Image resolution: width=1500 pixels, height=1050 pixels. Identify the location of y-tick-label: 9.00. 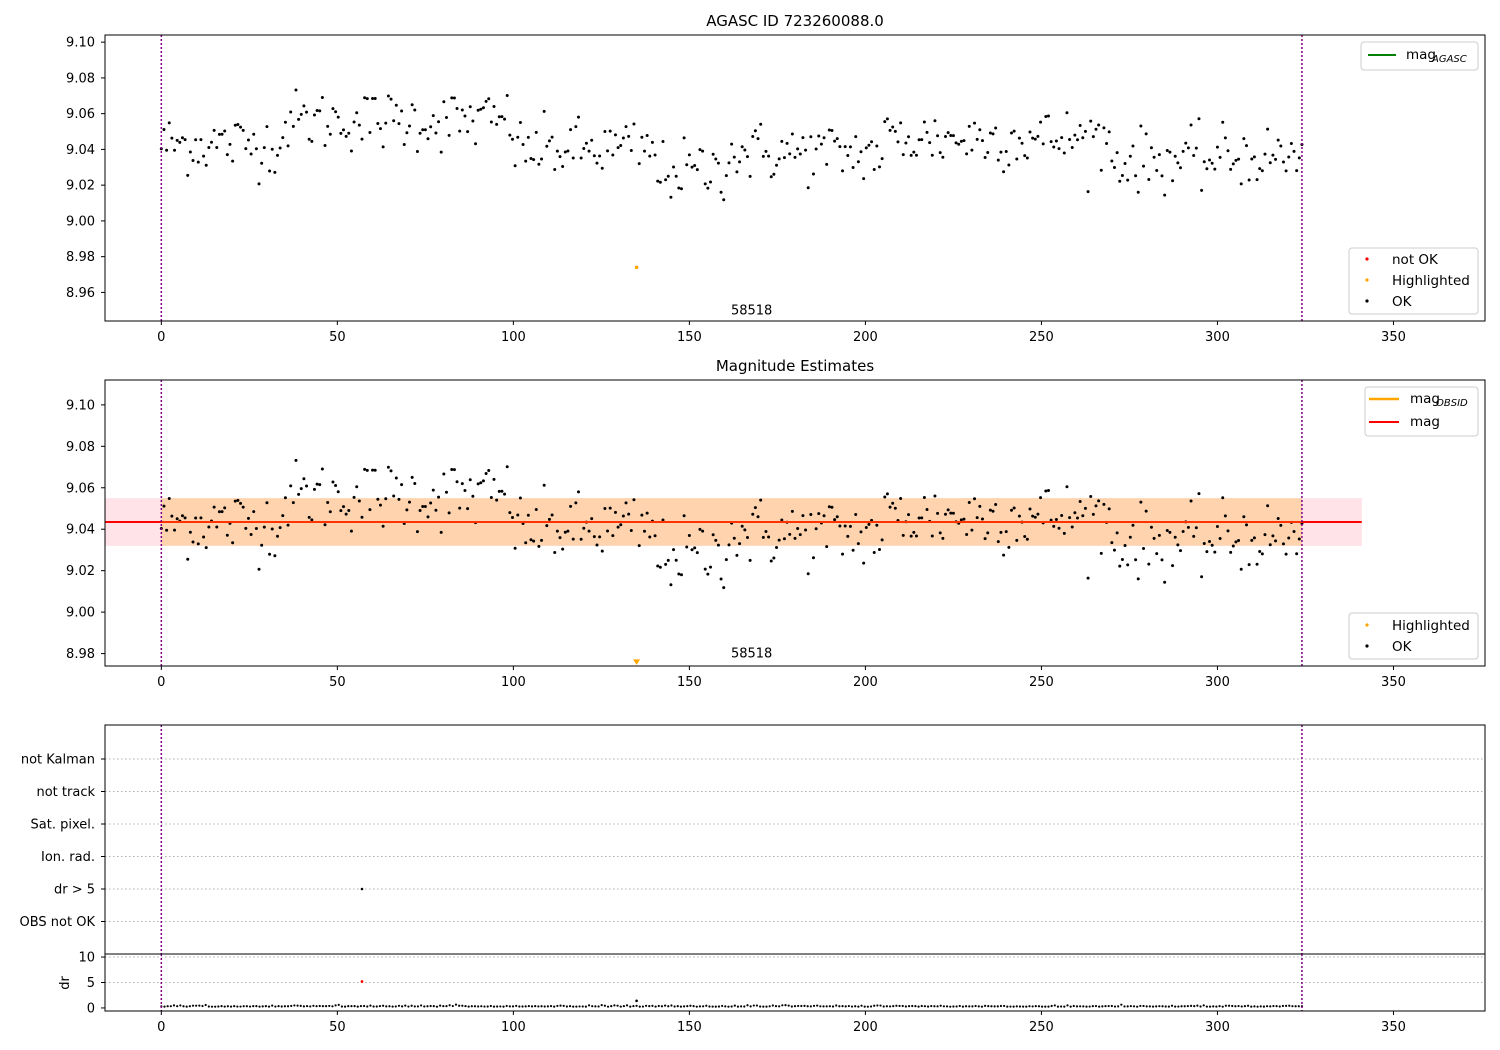
(80, 221).